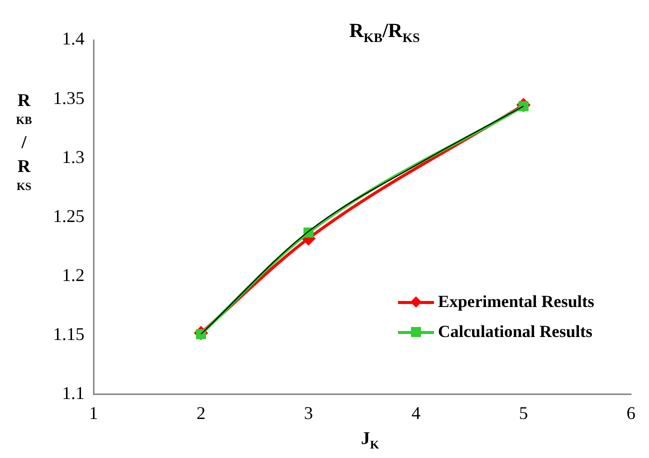 The width and height of the screenshot is (649, 458). Describe the element at coordinates (68, 216) in the screenshot. I see `y-tick-label: 1.25` at that location.